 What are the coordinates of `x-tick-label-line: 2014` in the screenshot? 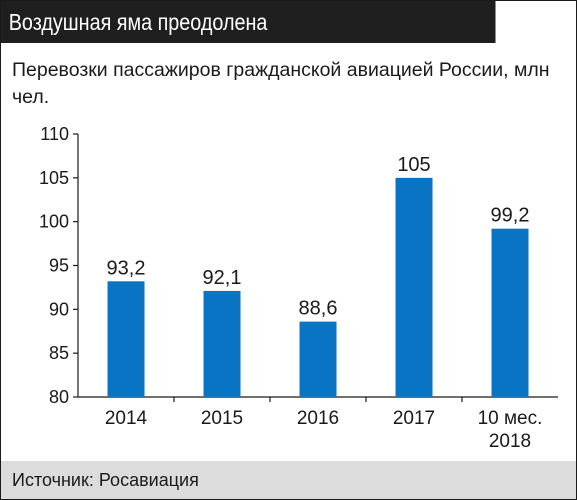 It's located at (126, 418).